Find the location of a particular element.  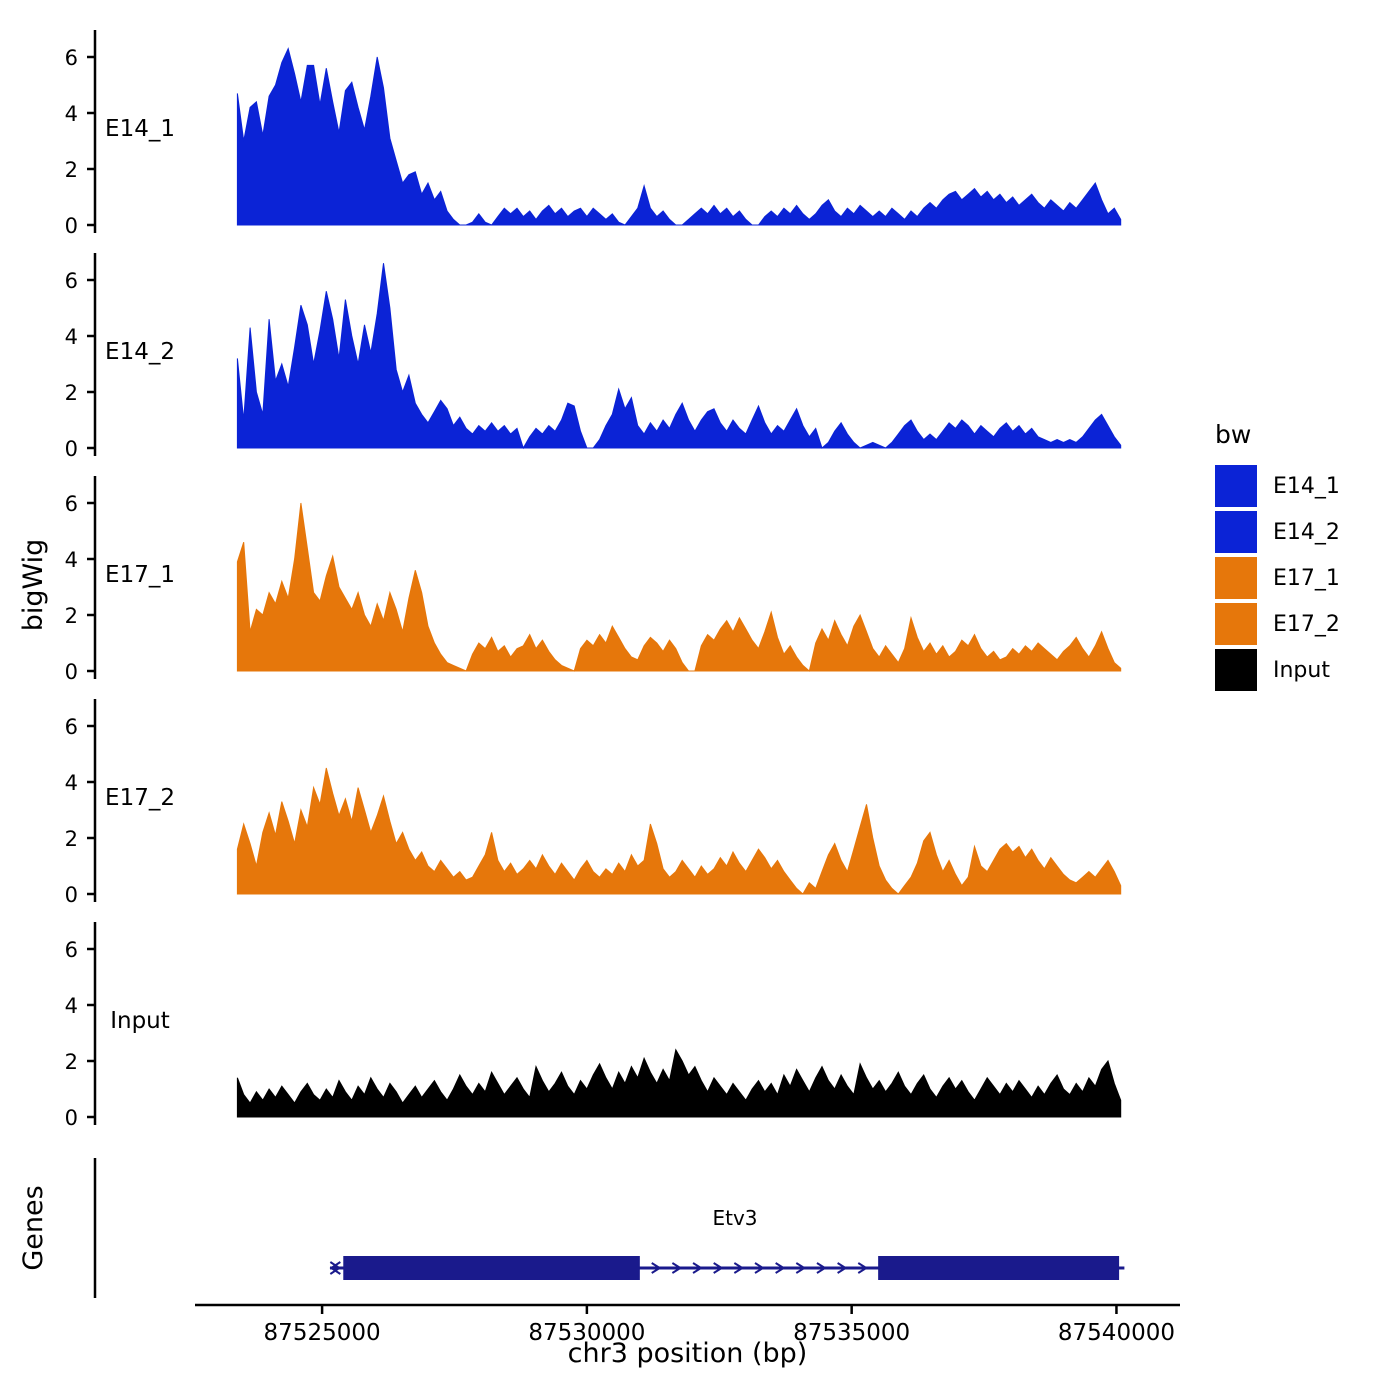

legend-swatch-input is located at coordinates (1236, 670).